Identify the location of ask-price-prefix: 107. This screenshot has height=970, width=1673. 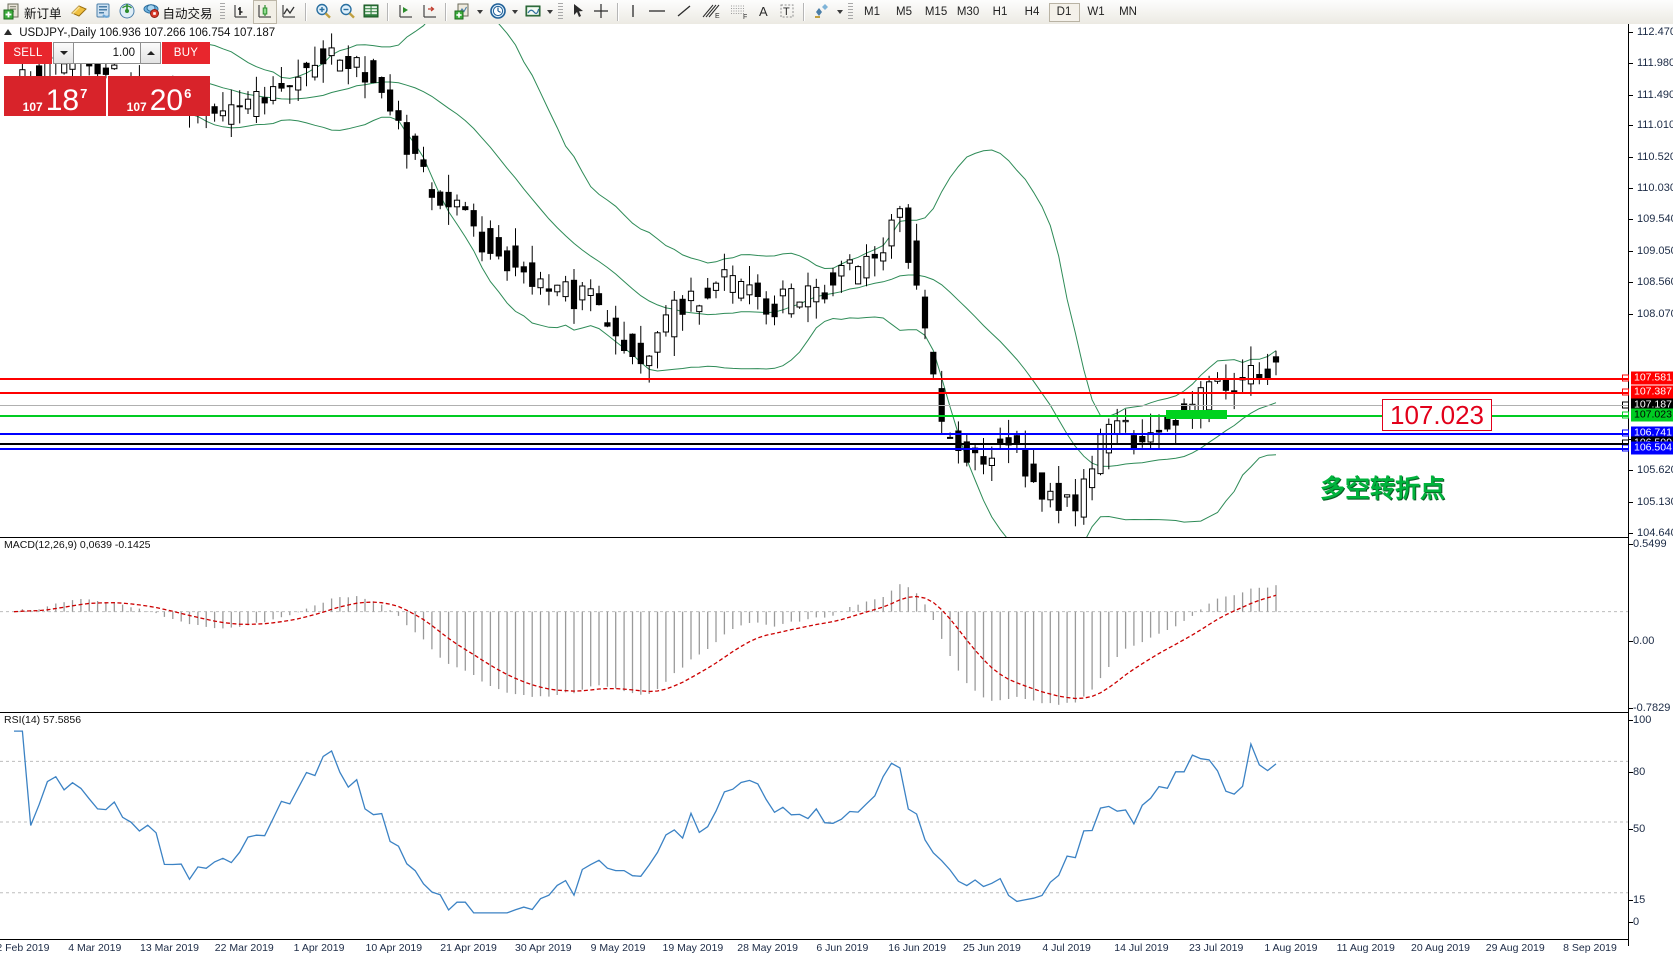
(136, 107).